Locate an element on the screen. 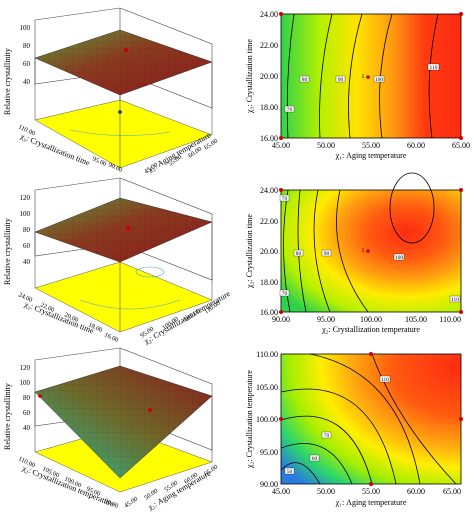  surface-1-z-label: Relative crystallinity is located at coordinates (7, 81).